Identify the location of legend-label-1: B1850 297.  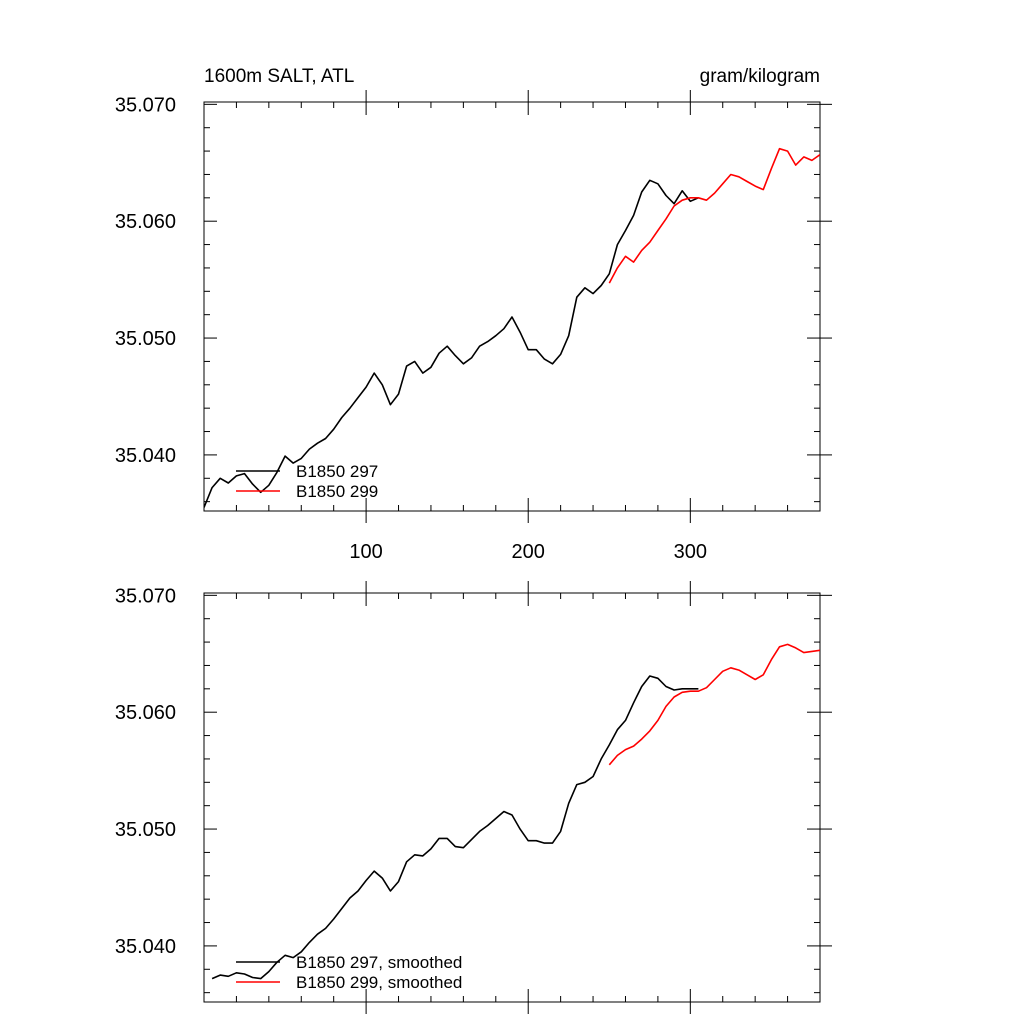
(337, 471).